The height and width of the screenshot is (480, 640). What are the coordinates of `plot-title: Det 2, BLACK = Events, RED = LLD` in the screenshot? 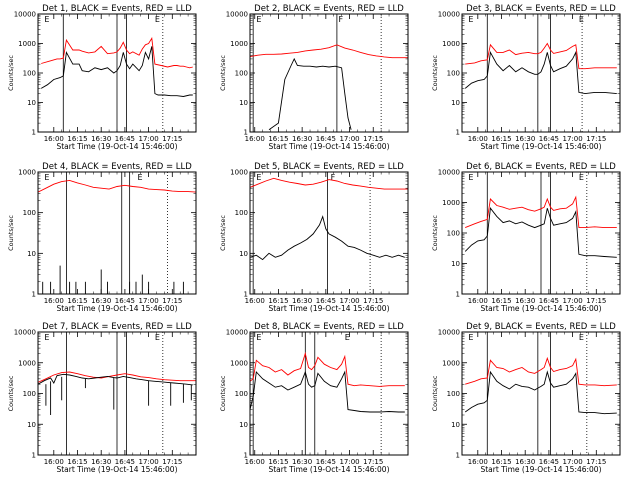 It's located at (329, 9).